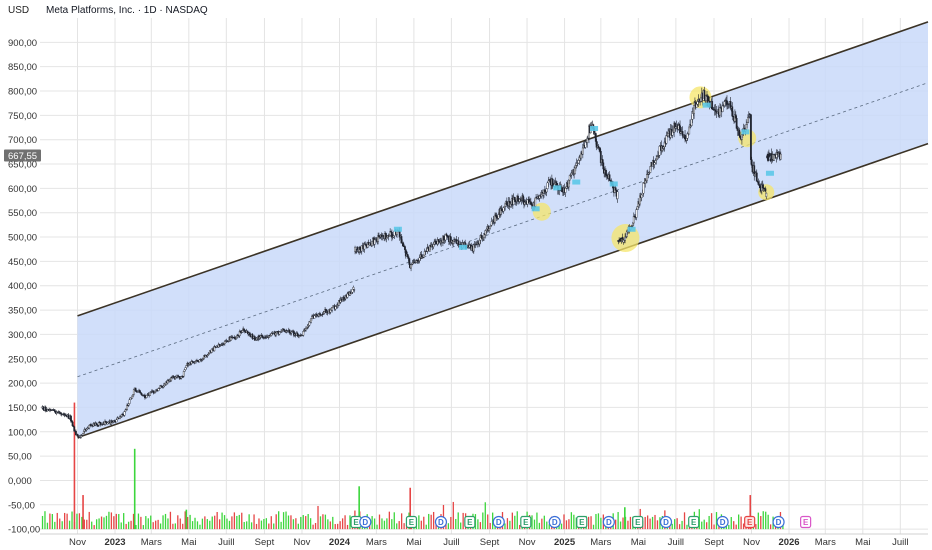 The width and height of the screenshot is (932, 550). Describe the element at coordinates (638, 542) in the screenshot. I see `x-tick-label: Mai` at that location.